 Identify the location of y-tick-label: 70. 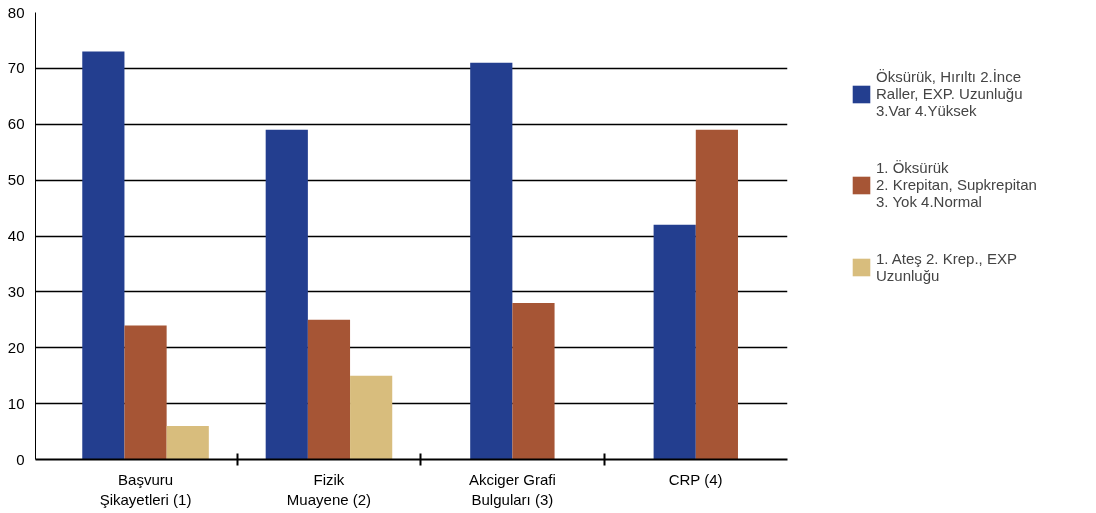
(16, 68).